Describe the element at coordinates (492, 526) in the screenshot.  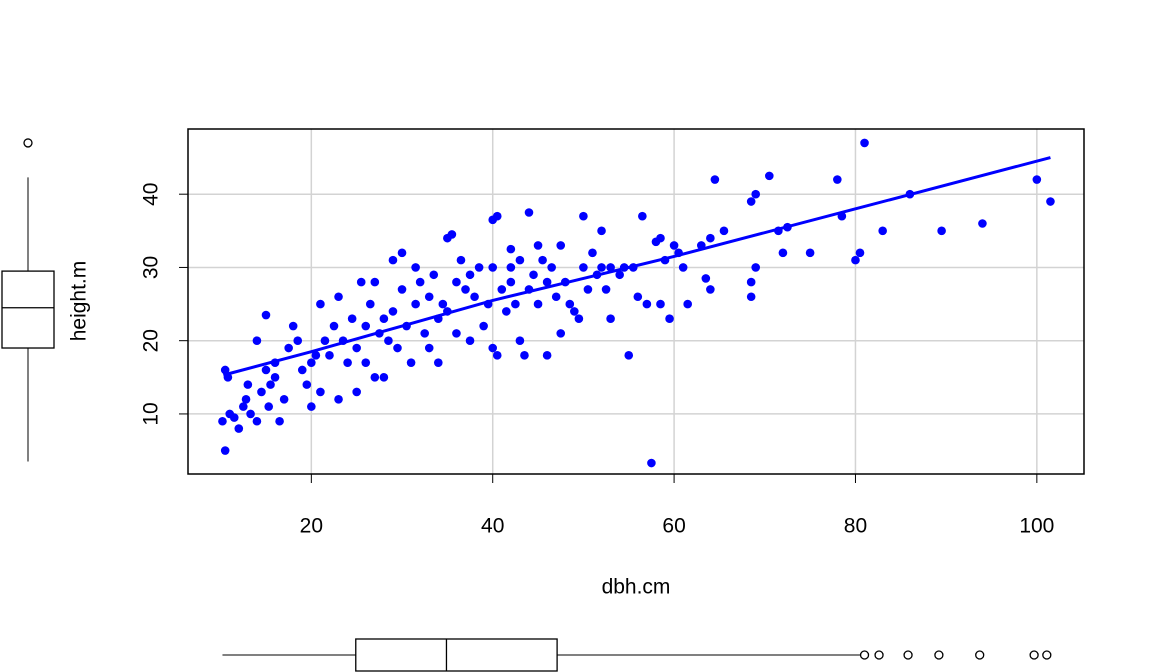
I see `x-tick-label: 40` at that location.